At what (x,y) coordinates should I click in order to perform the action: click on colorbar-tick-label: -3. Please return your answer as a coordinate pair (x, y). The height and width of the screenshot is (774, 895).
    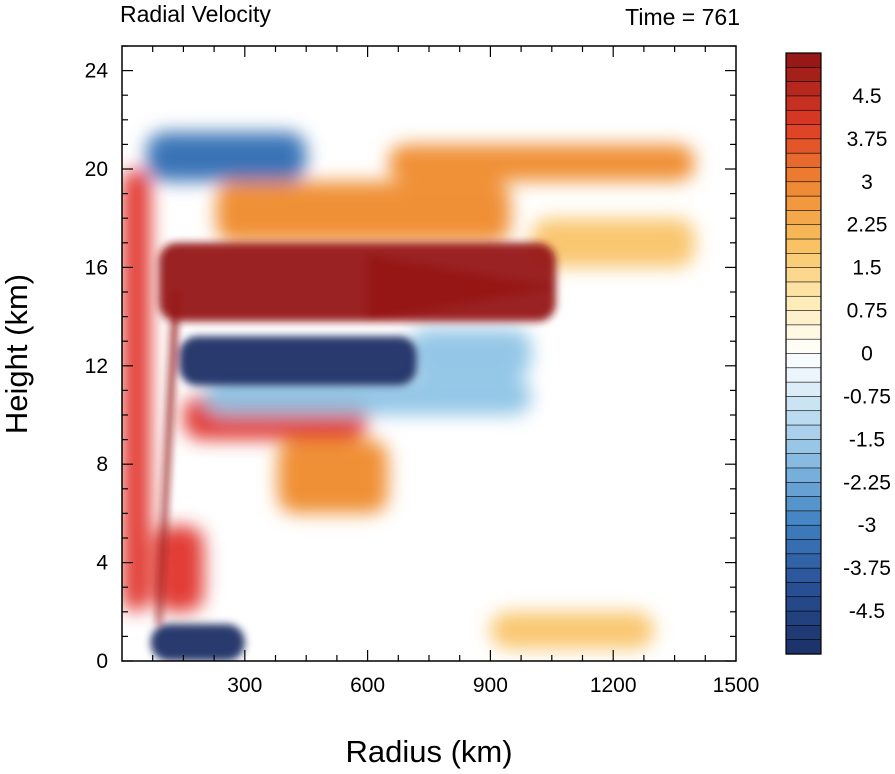
    Looking at the image, I should click on (867, 525).